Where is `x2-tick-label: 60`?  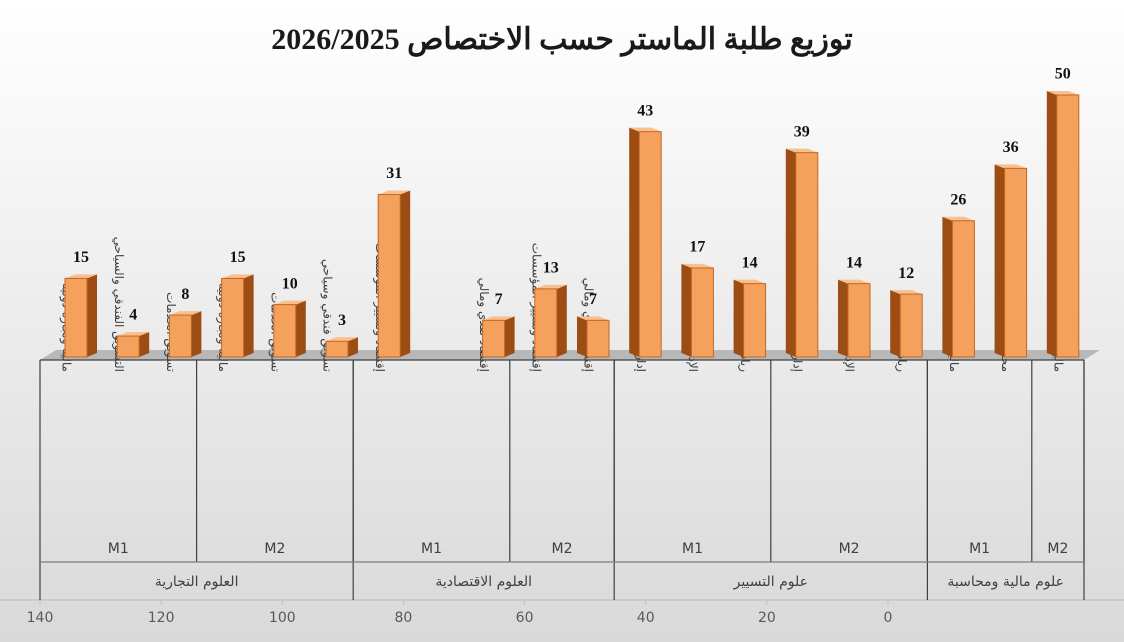
x2-tick-label: 60 is located at coordinates (525, 618).